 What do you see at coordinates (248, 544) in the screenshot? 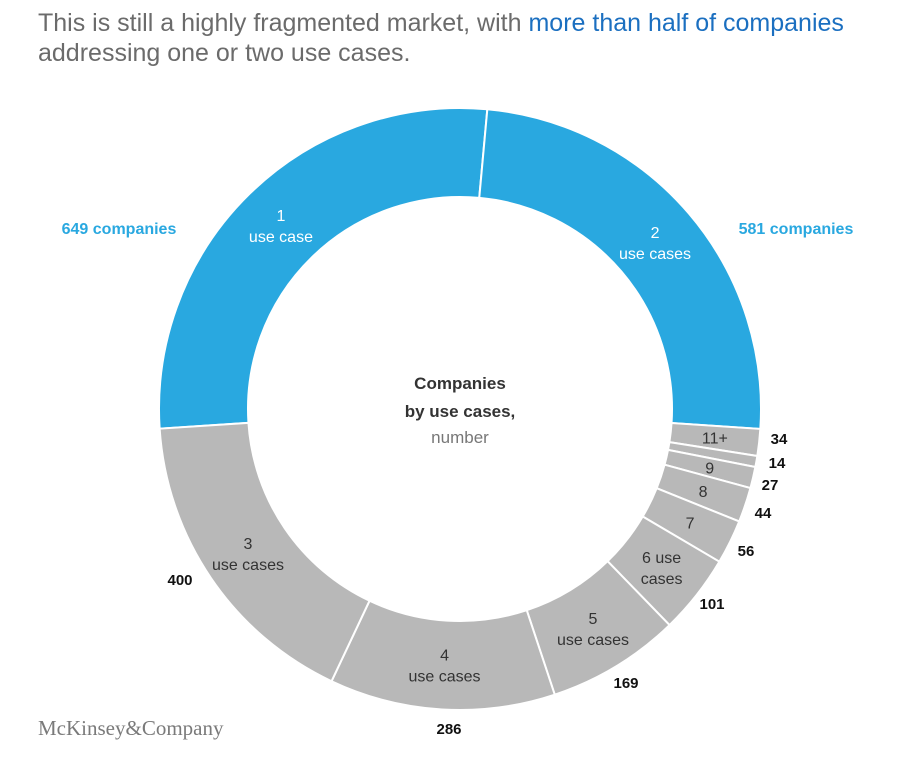
I see `slice-label: 3` at bounding box center [248, 544].